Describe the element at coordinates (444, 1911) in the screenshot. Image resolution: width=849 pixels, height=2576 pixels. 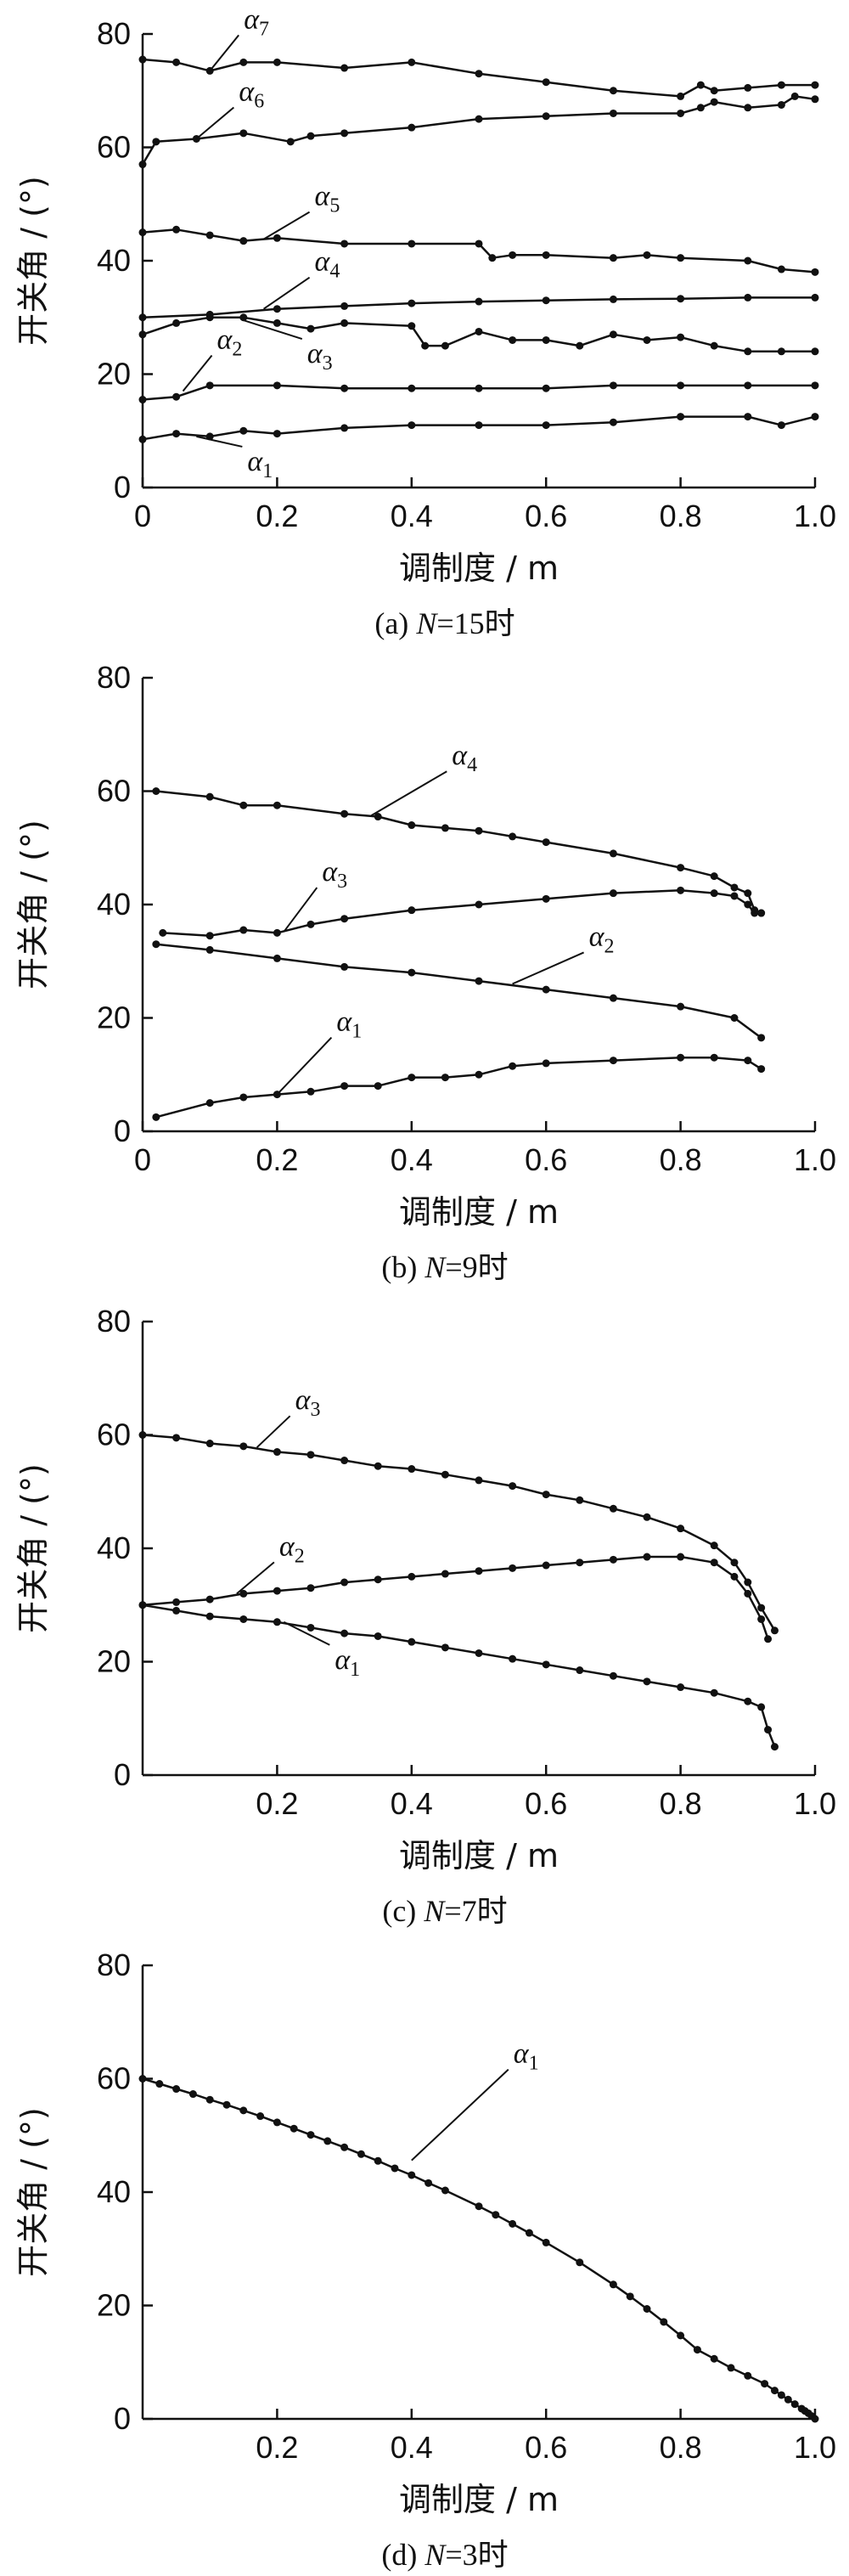
I see `figure-caption: (c) N=7时` at that location.